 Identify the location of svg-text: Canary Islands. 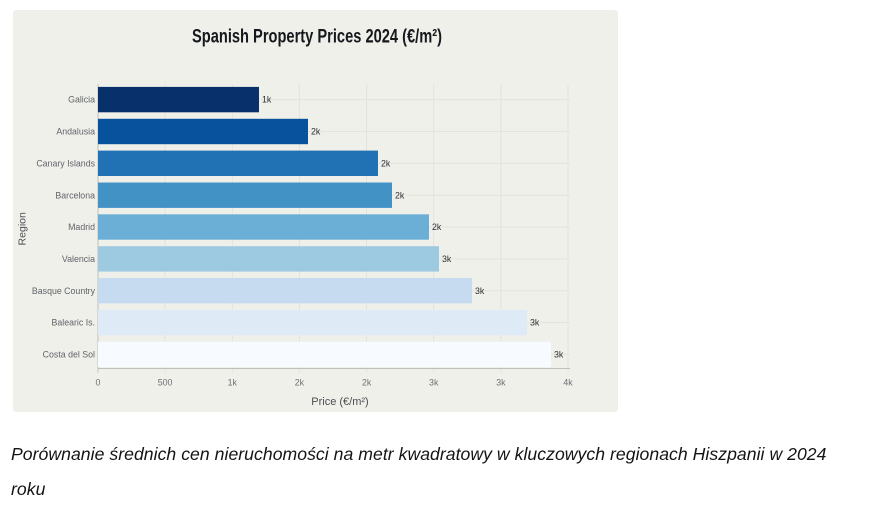
(65, 163).